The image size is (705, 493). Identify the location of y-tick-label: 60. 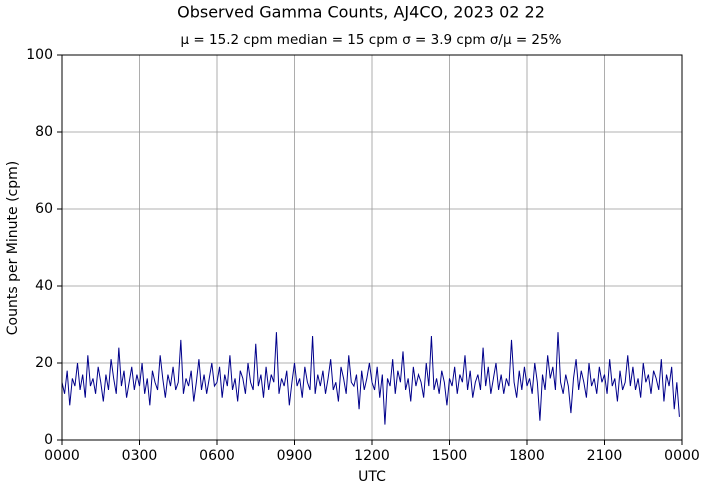
(44, 209).